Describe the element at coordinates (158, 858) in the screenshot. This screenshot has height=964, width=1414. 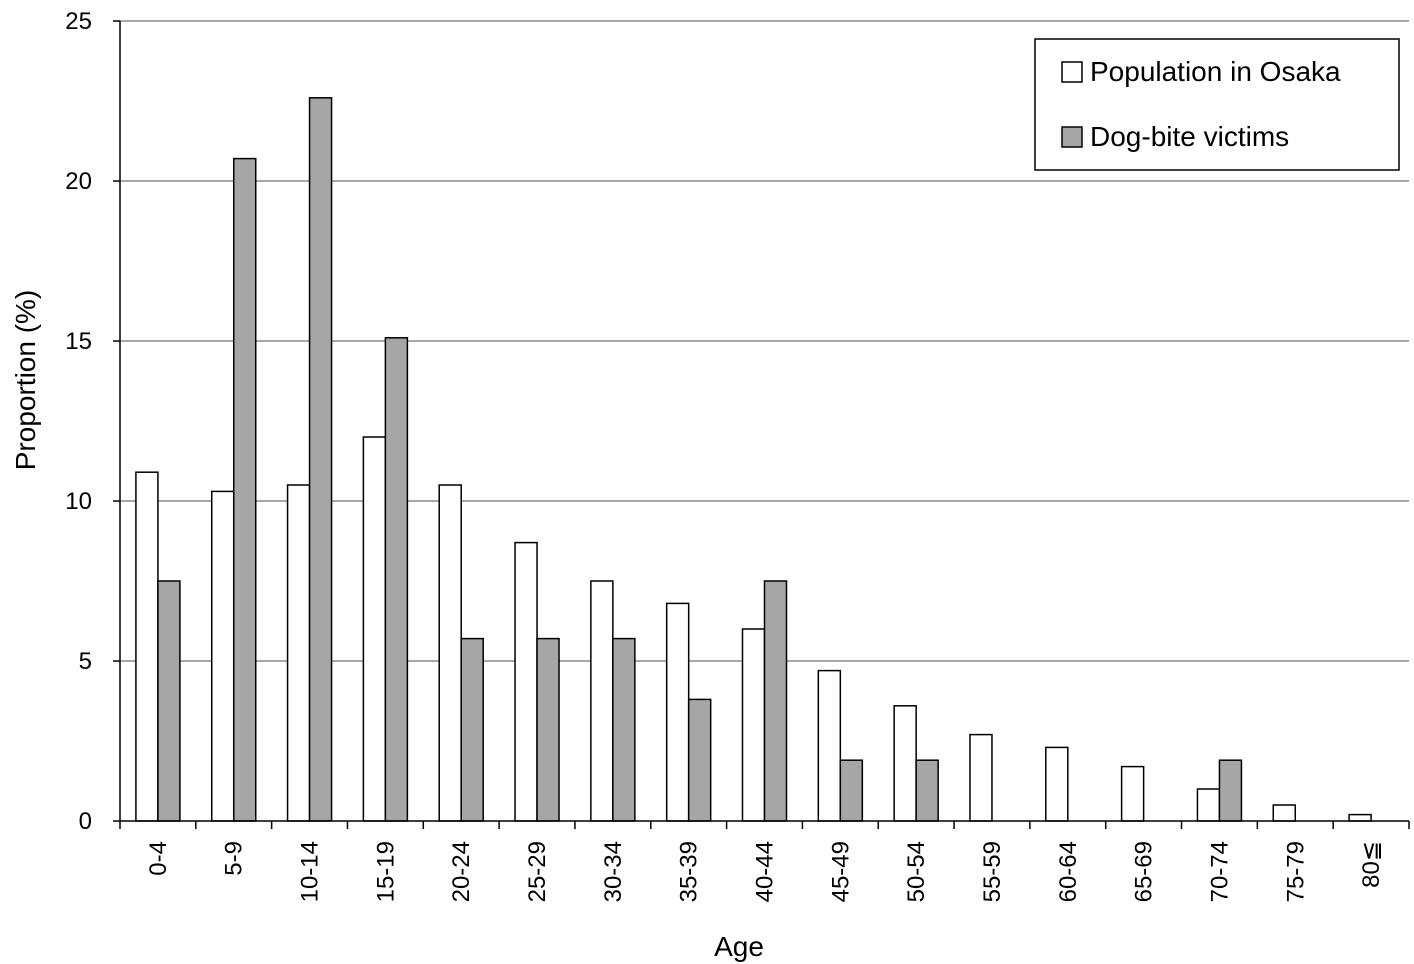
I see `x-tick-label-0-4: 0-4` at that location.